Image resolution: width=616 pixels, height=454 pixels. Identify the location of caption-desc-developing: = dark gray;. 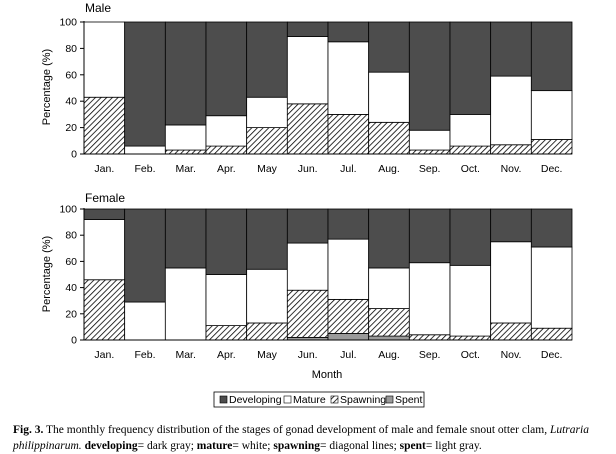
(167, 446).